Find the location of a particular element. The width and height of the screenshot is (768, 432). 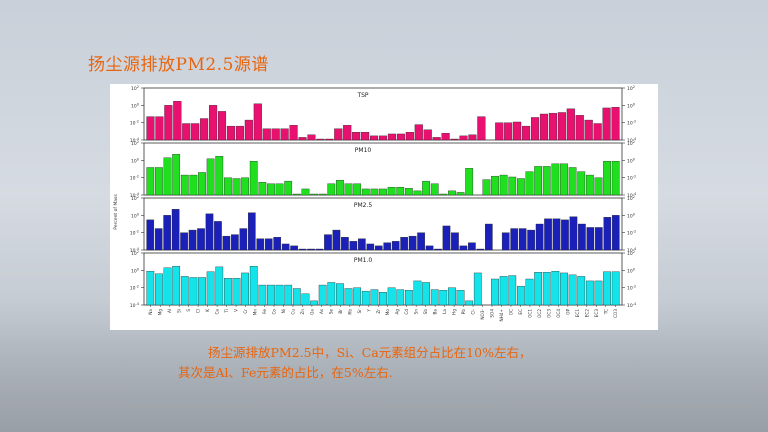

x-tick-label: EC2 is located at coordinates (586, 313).